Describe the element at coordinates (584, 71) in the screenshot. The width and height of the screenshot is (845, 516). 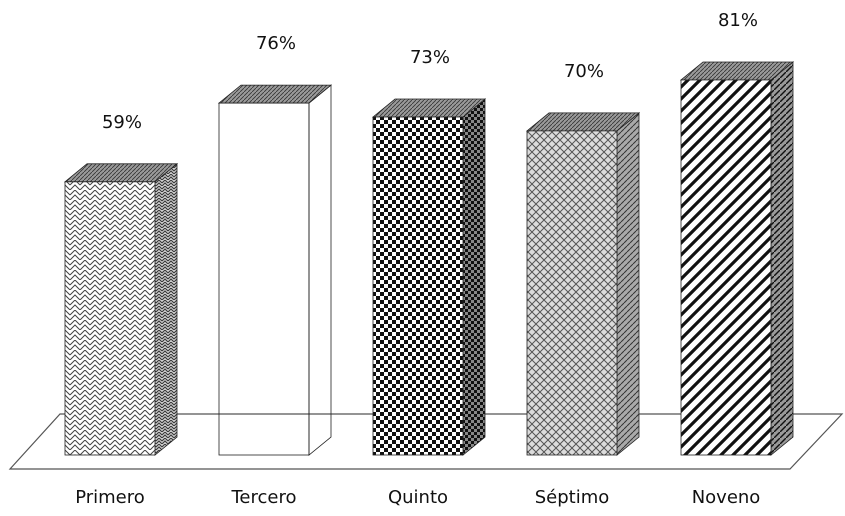
I see `value-label-septimo: 70%` at that location.